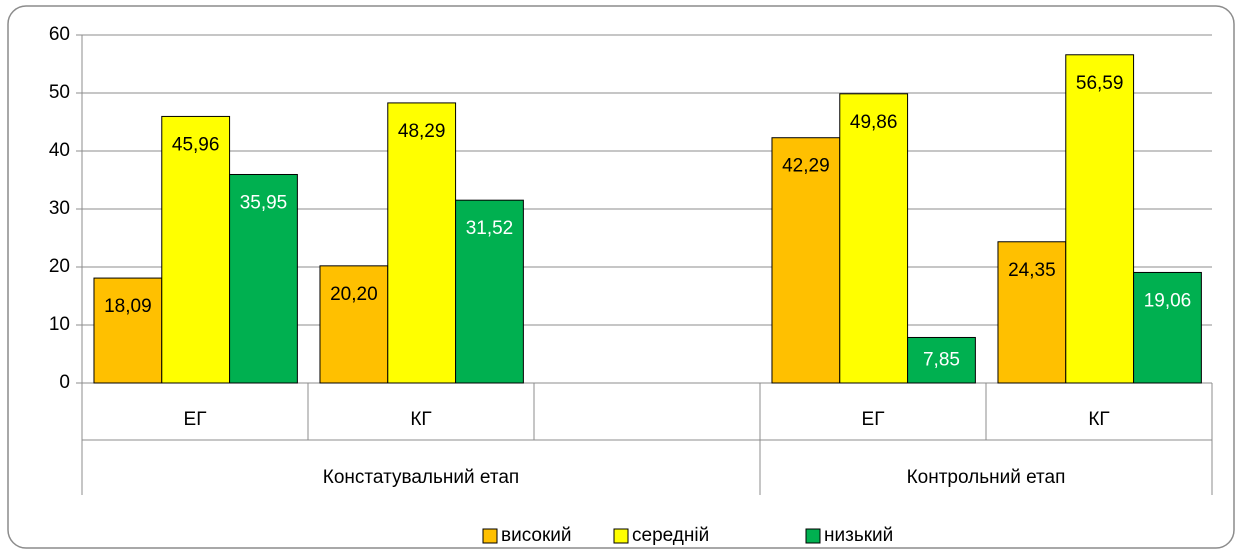 Image resolution: width=1243 pixels, height=559 pixels. I want to click on legend-label: високий, so click(536, 535).